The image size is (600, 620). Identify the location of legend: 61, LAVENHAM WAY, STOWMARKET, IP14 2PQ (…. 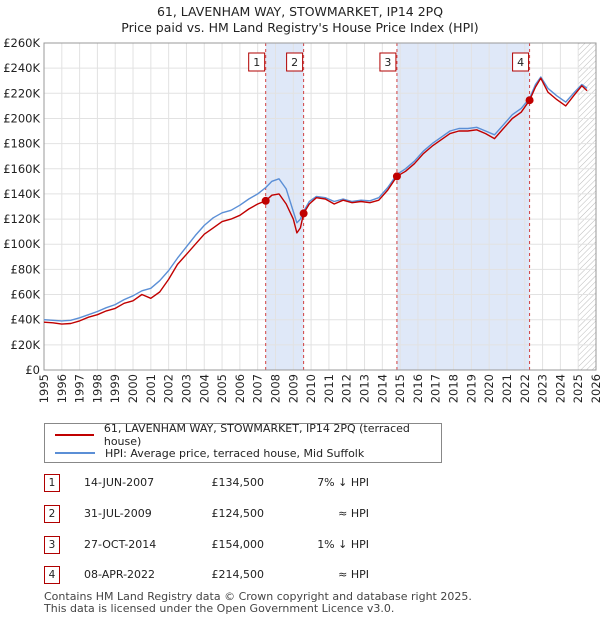
(243, 442).